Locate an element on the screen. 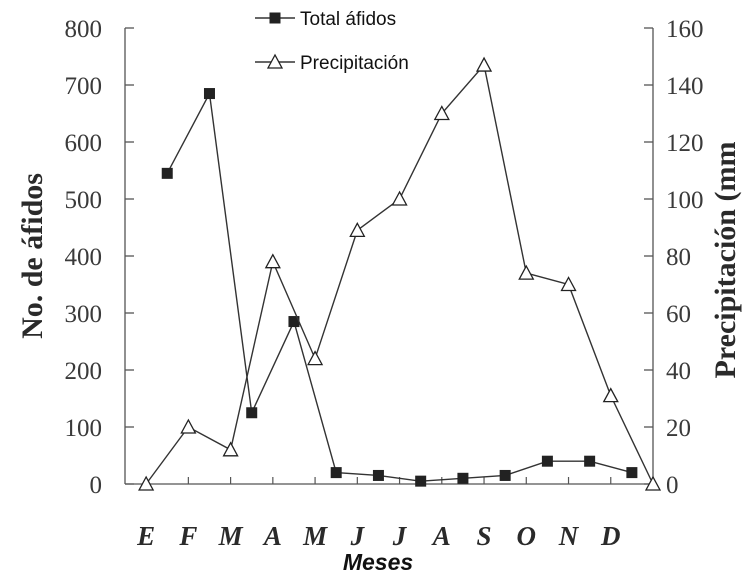 This screenshot has height=574, width=755. y2-tick-label: 0 is located at coordinates (672, 485).